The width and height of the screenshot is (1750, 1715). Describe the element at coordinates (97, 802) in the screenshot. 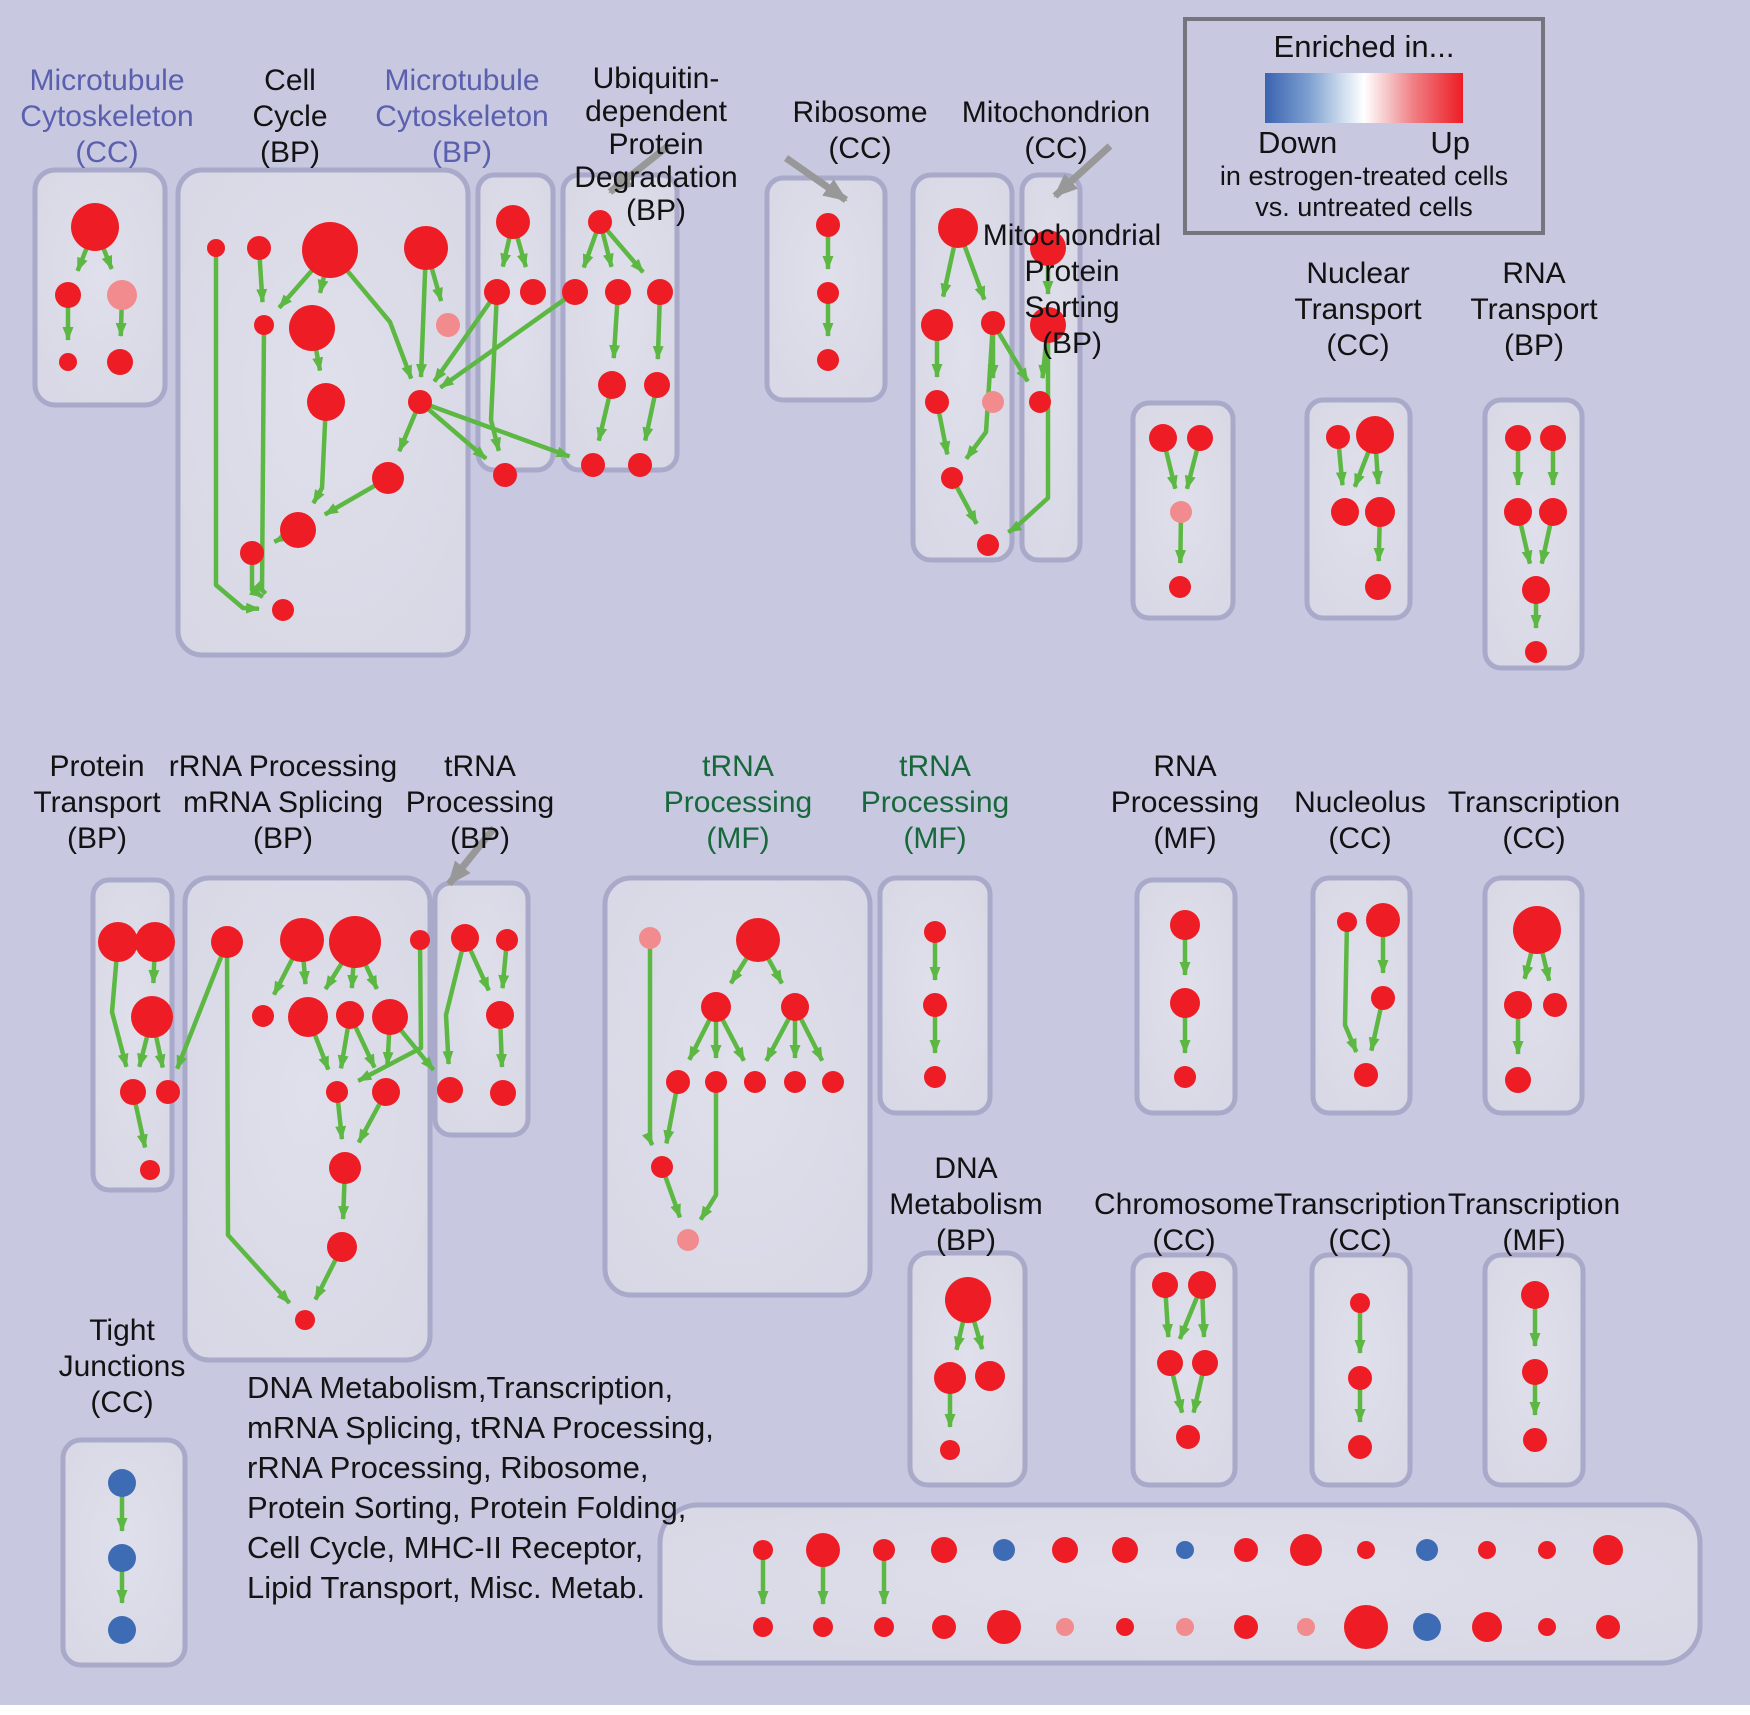

I see `label-ptrans: Protein Transport (BP)` at that location.